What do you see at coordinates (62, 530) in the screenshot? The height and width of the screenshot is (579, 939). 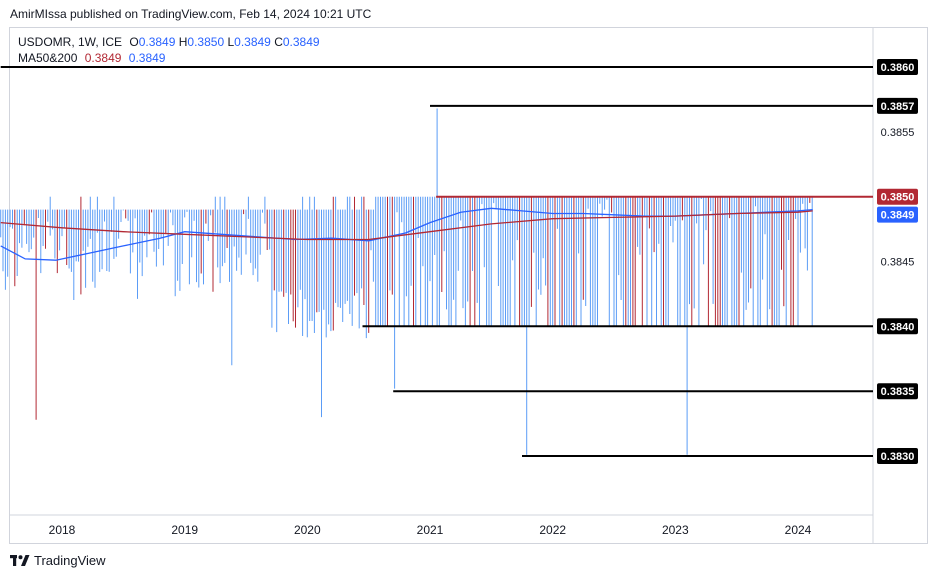 I see `x-tick-label: 2018` at bounding box center [62, 530].